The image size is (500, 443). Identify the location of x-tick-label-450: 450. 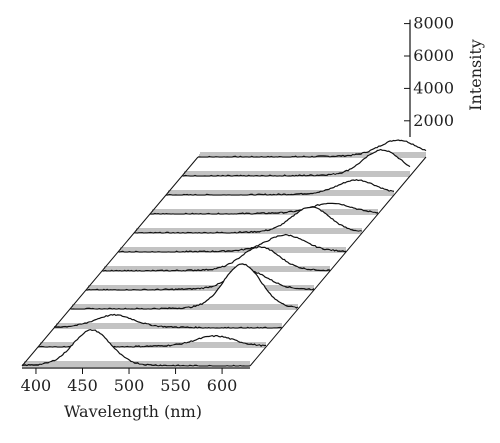
(82, 385).